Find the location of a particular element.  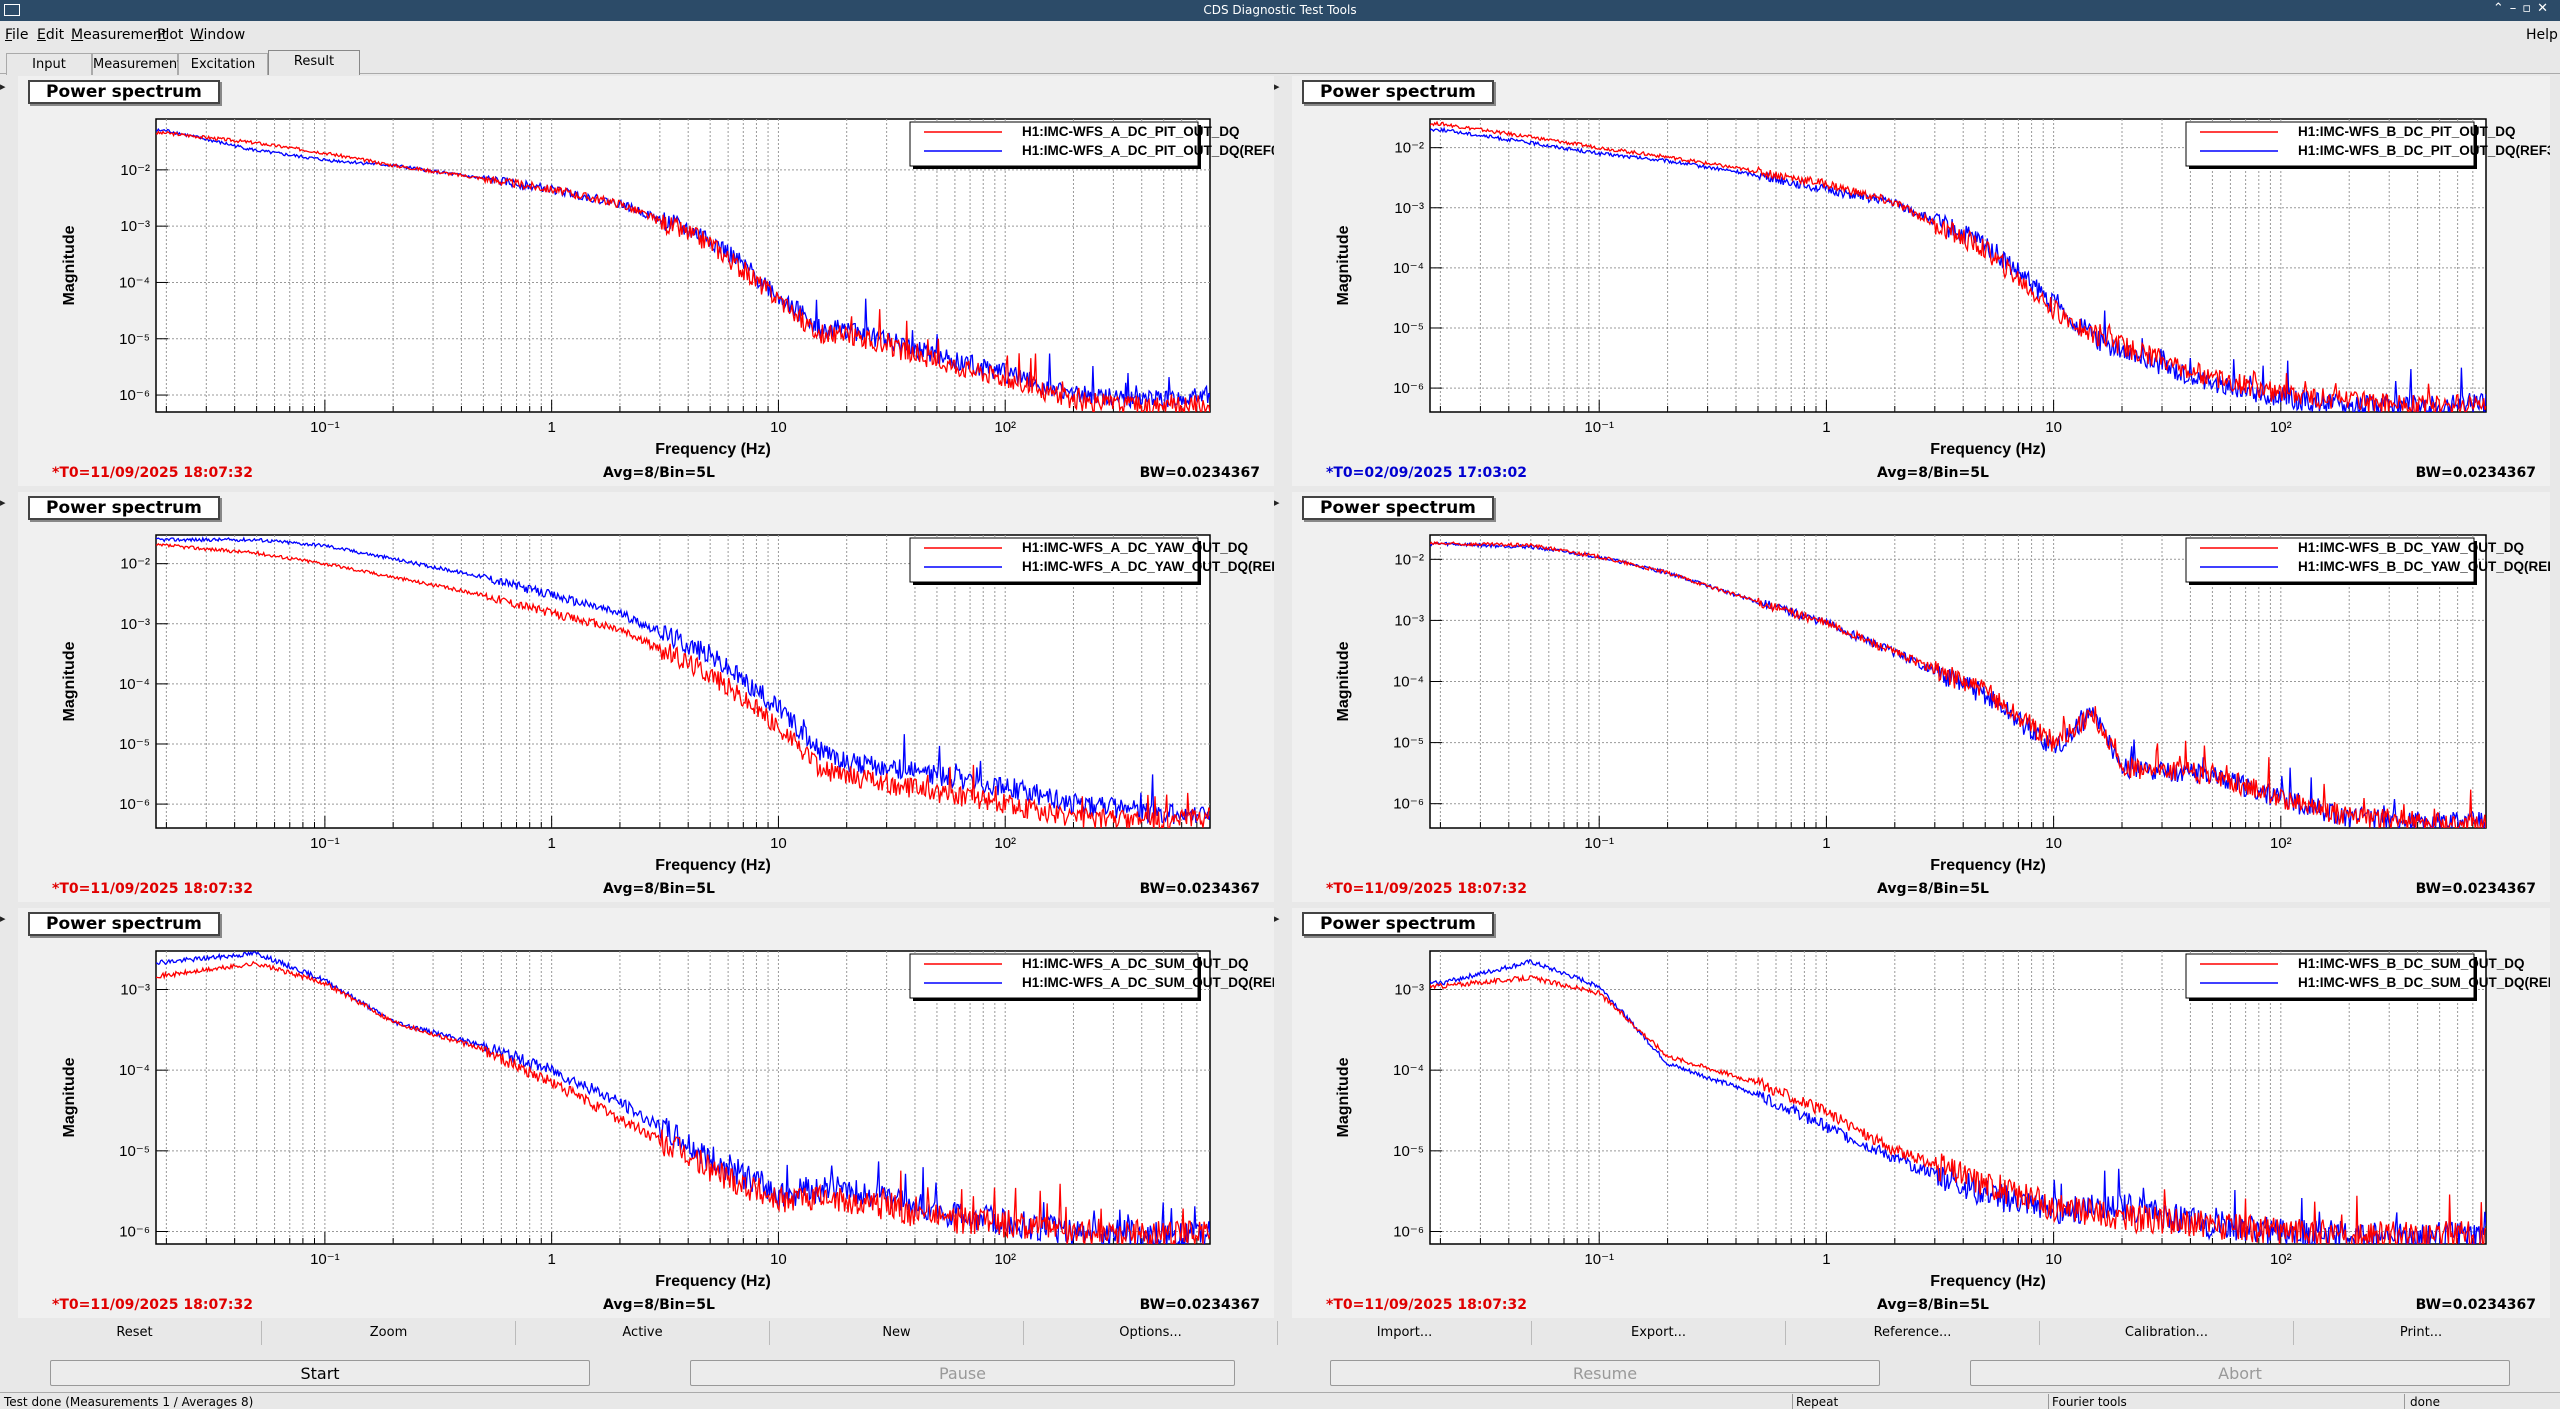

maximize-icon: ▫ is located at coordinates (2530, 8).